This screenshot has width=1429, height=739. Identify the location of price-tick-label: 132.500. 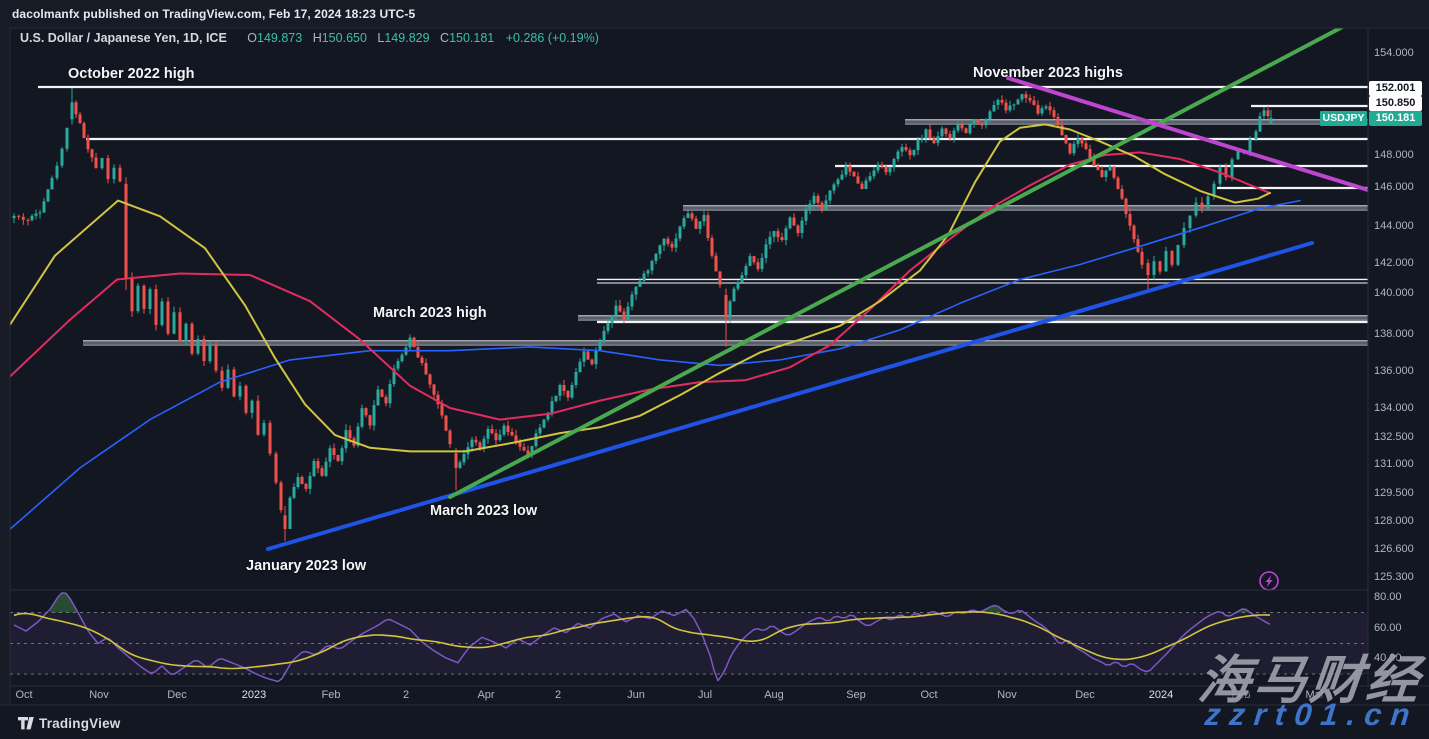
(1394, 436).